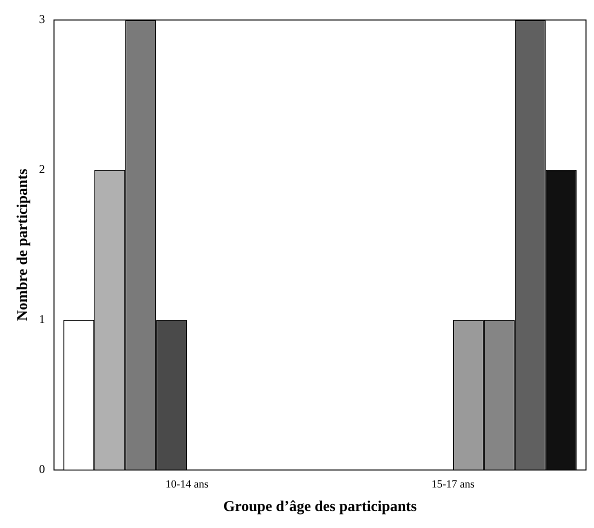  What do you see at coordinates (42, 319) in the screenshot?
I see `y-tick-label: 1` at bounding box center [42, 319].